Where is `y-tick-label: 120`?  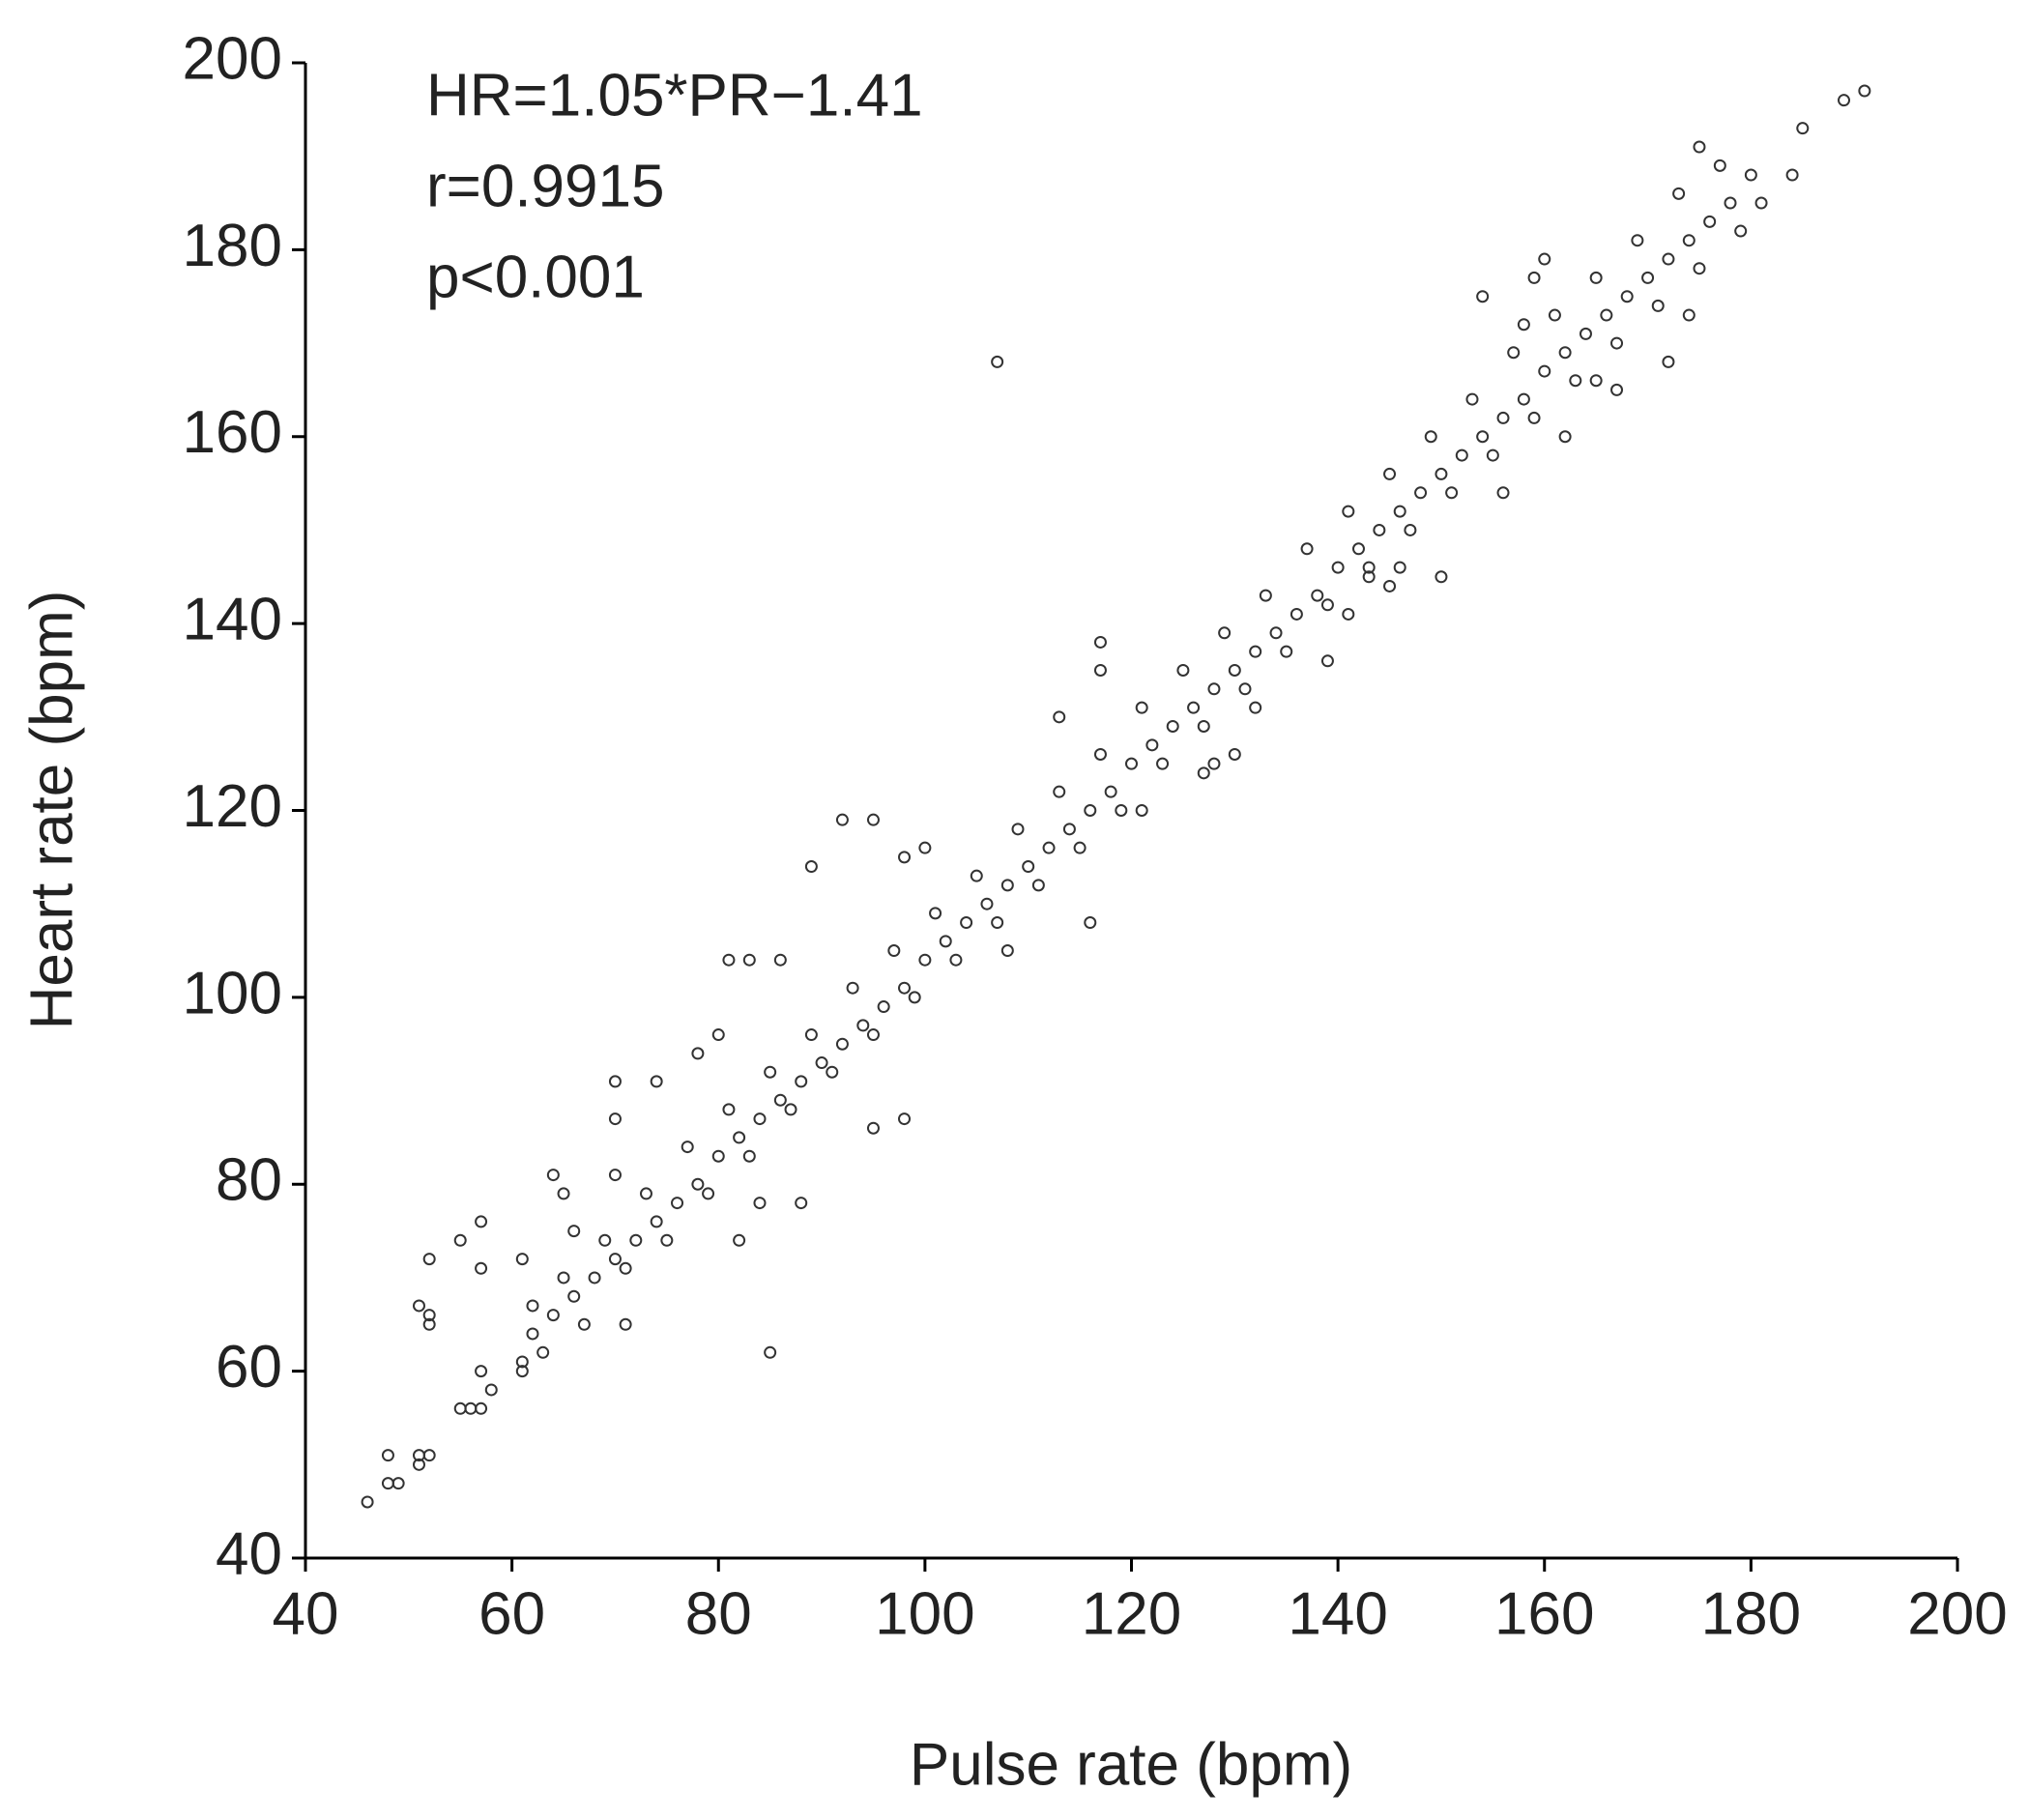 y-tick-label: 120 is located at coordinates (233, 807).